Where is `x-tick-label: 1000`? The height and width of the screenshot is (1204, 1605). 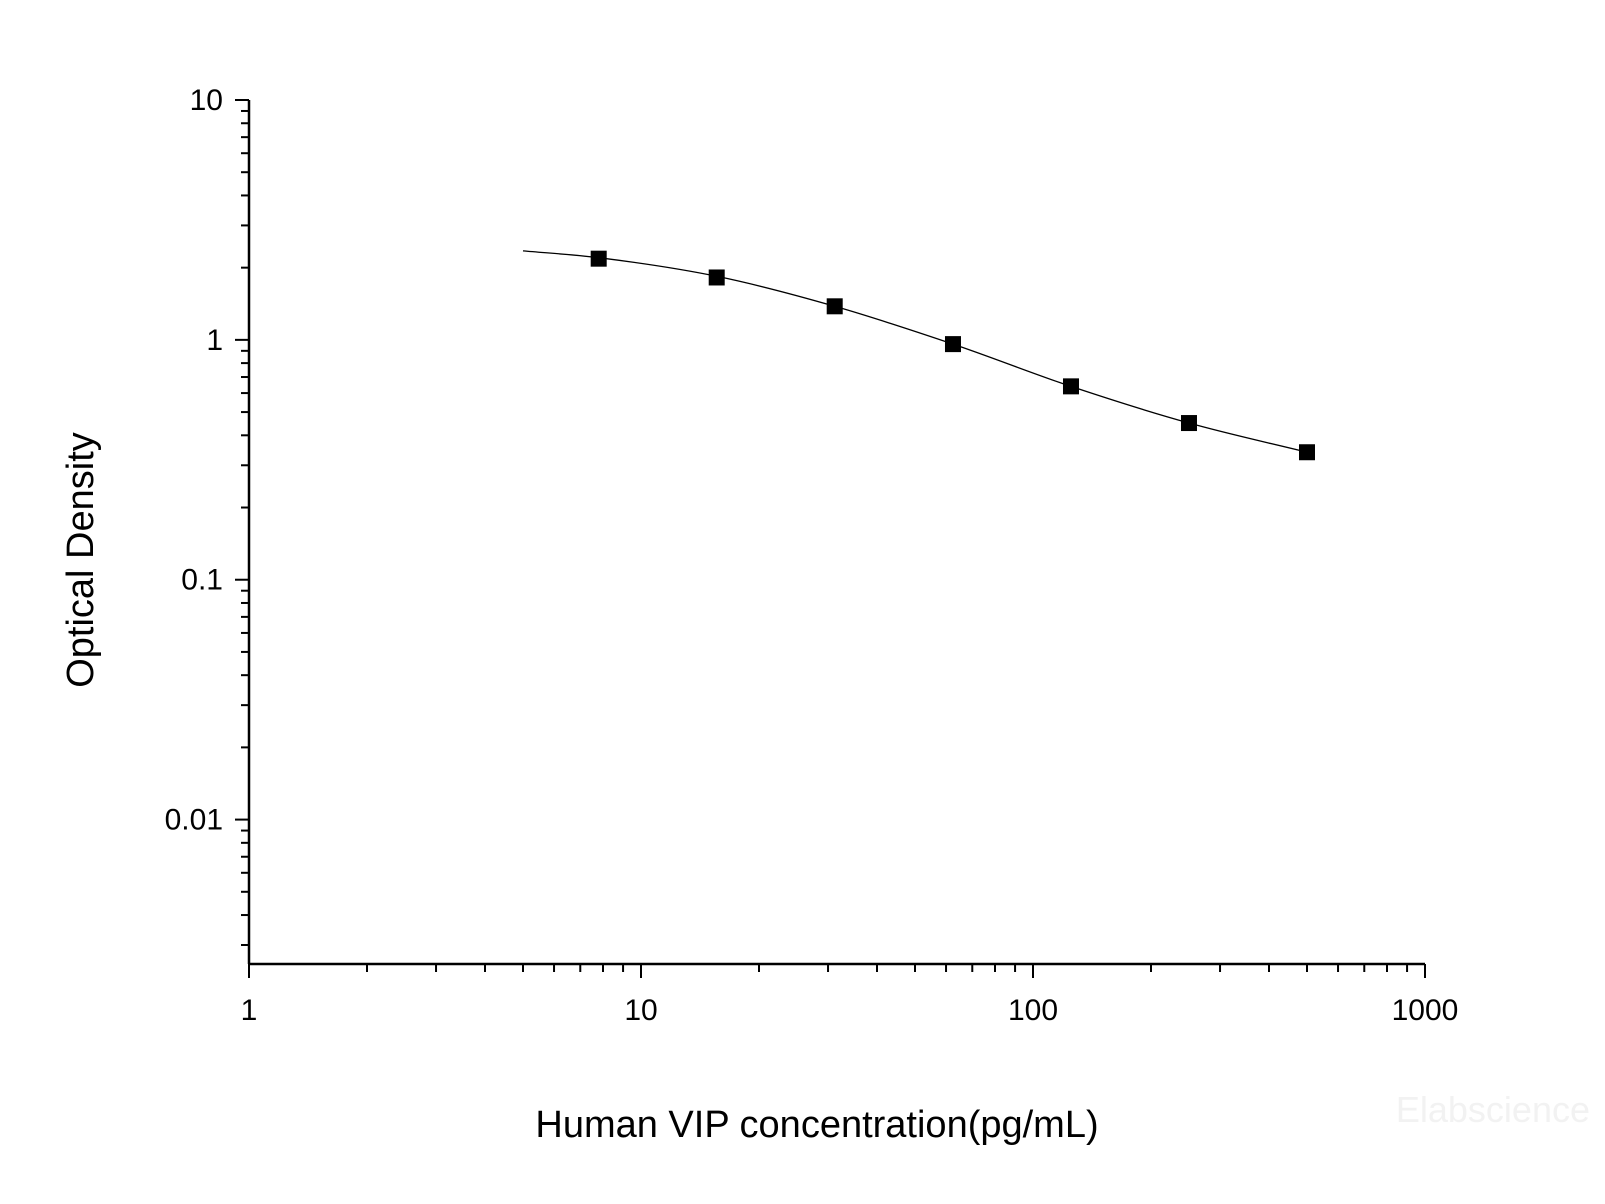
x-tick-label: 1000 is located at coordinates (1425, 1010).